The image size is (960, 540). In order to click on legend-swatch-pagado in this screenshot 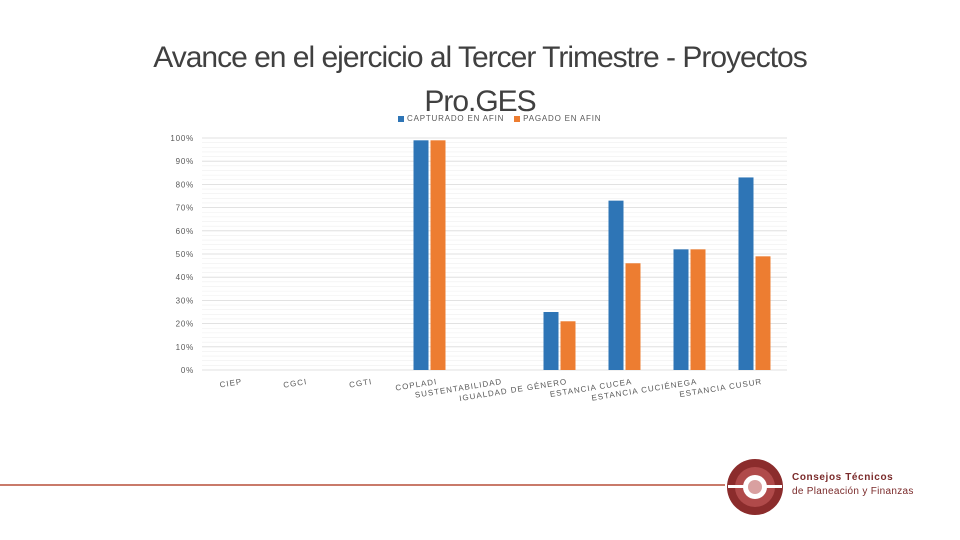, I will do `click(517, 118)`.